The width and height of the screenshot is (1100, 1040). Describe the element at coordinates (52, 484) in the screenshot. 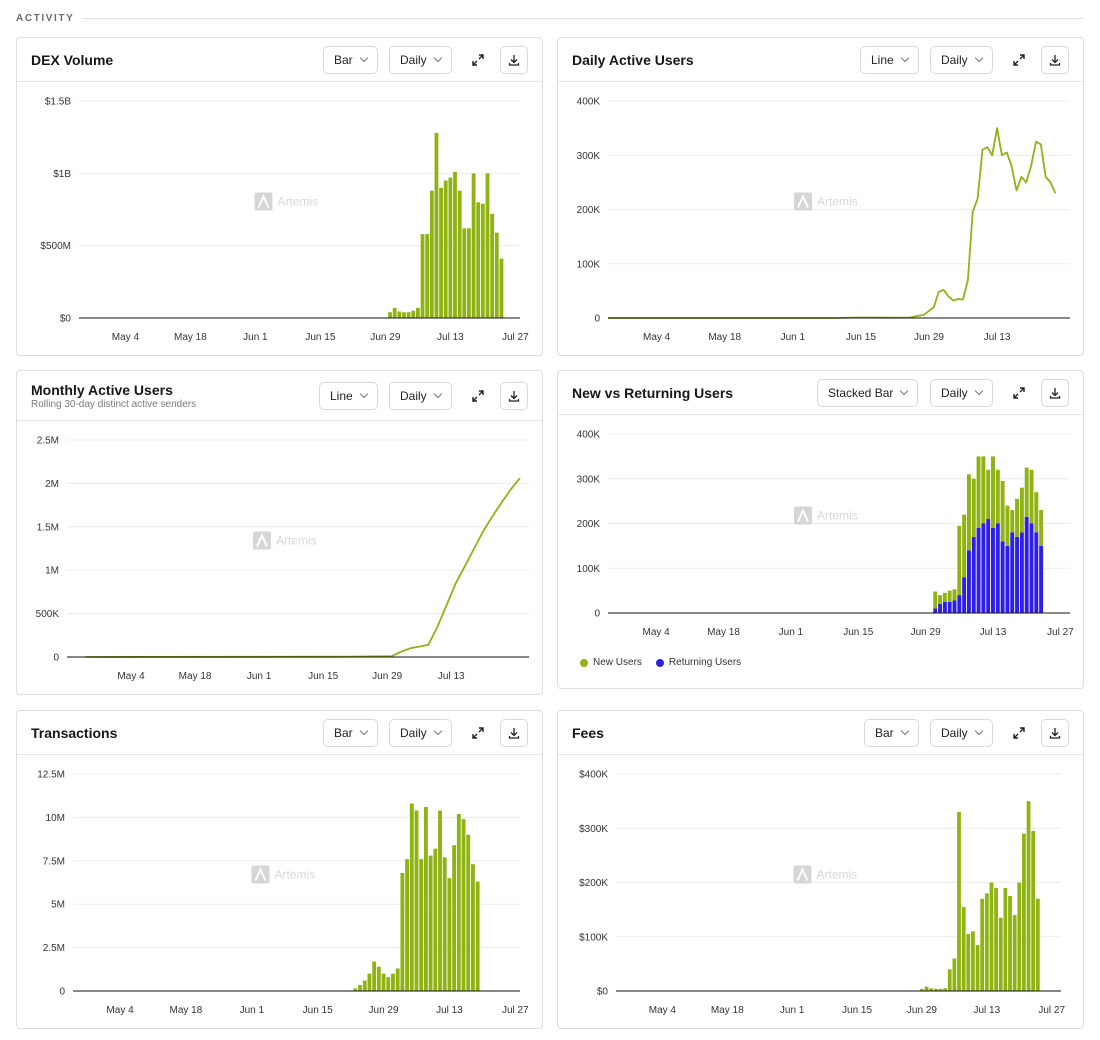

I see `y-tick-label: 2M` at that location.